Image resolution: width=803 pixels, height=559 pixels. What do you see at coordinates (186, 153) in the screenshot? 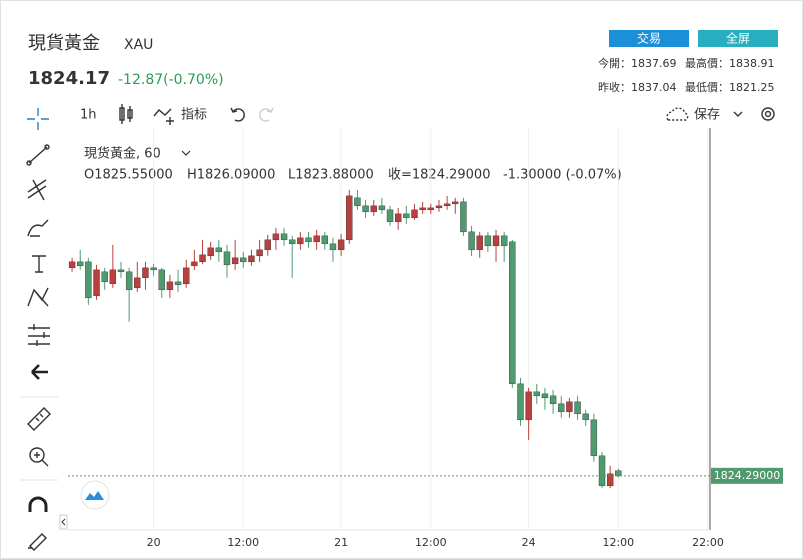
I see `legend-caret` at bounding box center [186, 153].